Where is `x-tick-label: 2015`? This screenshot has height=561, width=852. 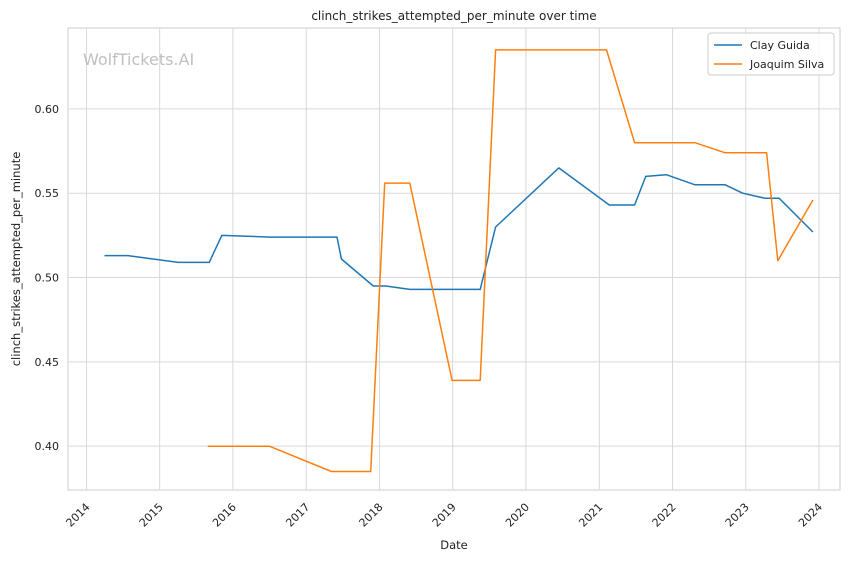
x-tick-label: 2015 is located at coordinates (151, 515).